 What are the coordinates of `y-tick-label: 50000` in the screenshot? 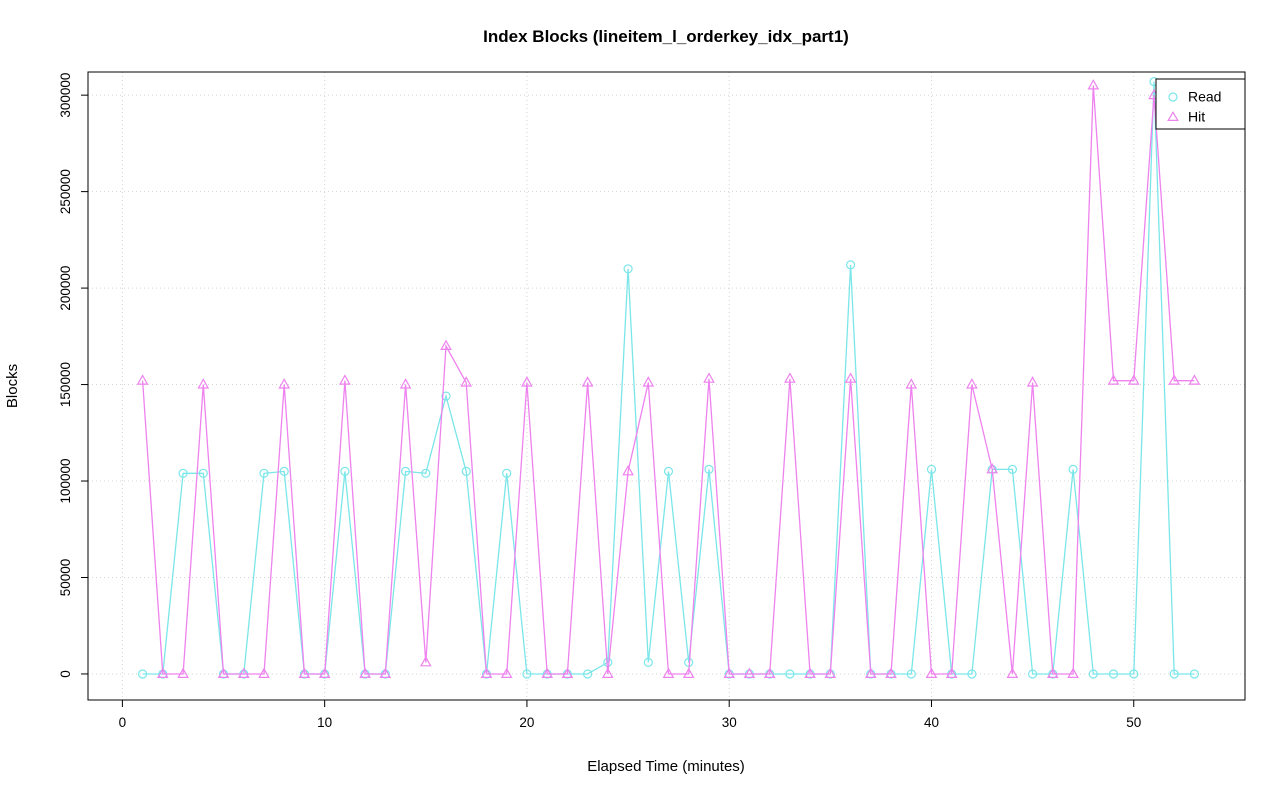 It's located at (65, 578).